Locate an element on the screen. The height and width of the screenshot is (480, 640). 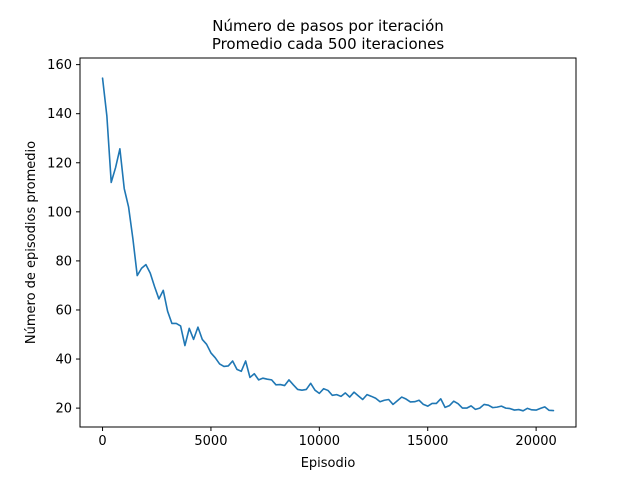
y-tick-label: 60 is located at coordinates (63, 310).